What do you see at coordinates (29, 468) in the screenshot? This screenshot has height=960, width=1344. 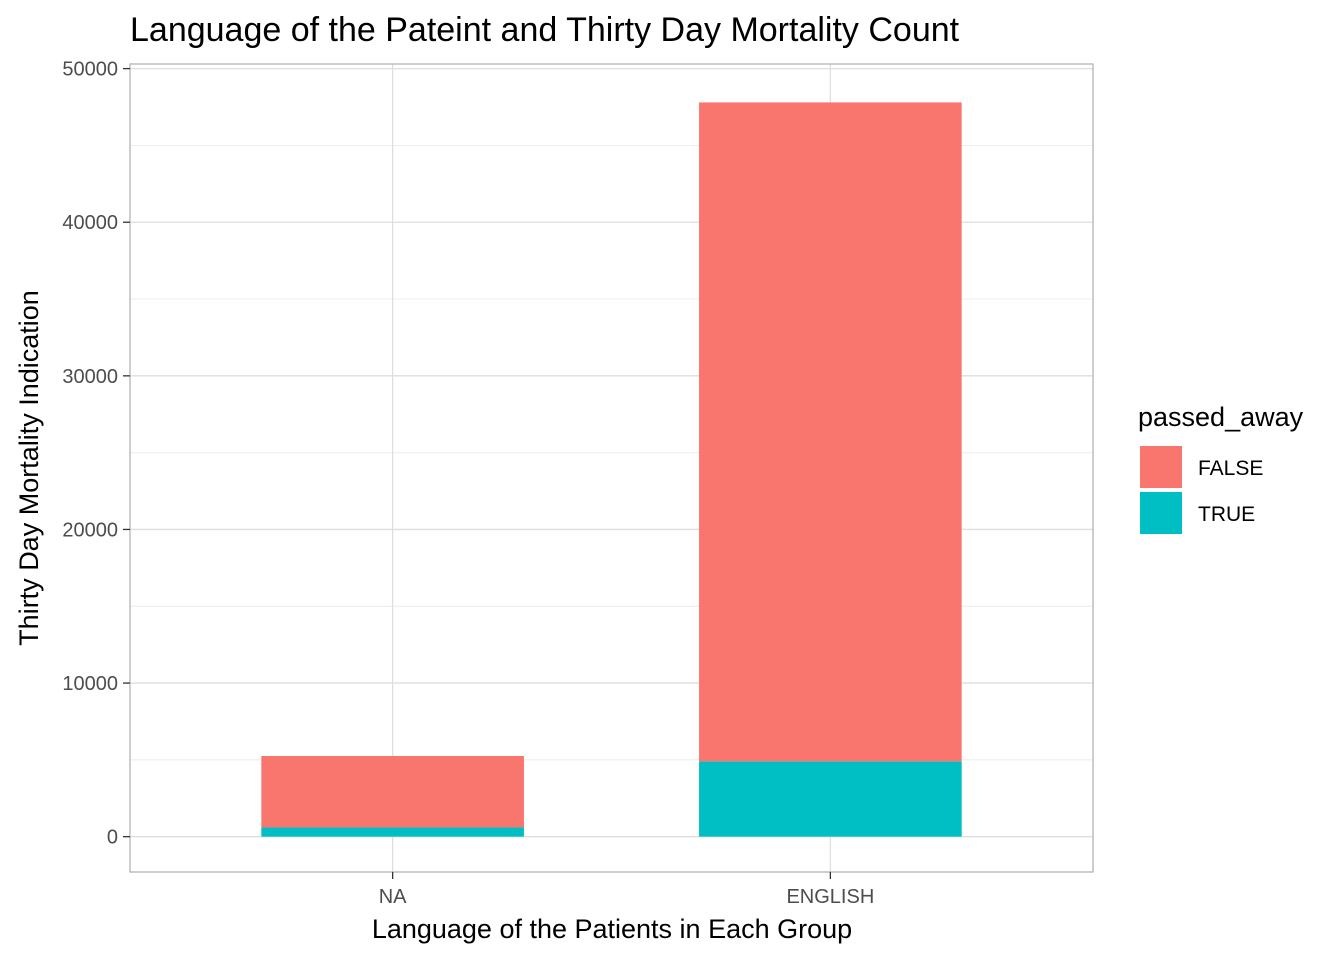 I see `y-axis-title: Thirty Day Mortality Indication` at bounding box center [29, 468].